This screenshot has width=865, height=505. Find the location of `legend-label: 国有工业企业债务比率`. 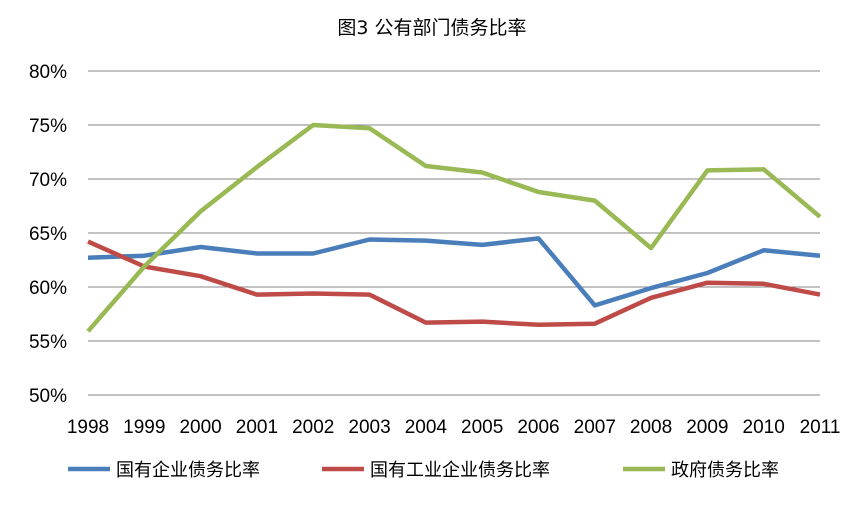

legend-label: 国有工业企业债务比率 is located at coordinates (460, 470).